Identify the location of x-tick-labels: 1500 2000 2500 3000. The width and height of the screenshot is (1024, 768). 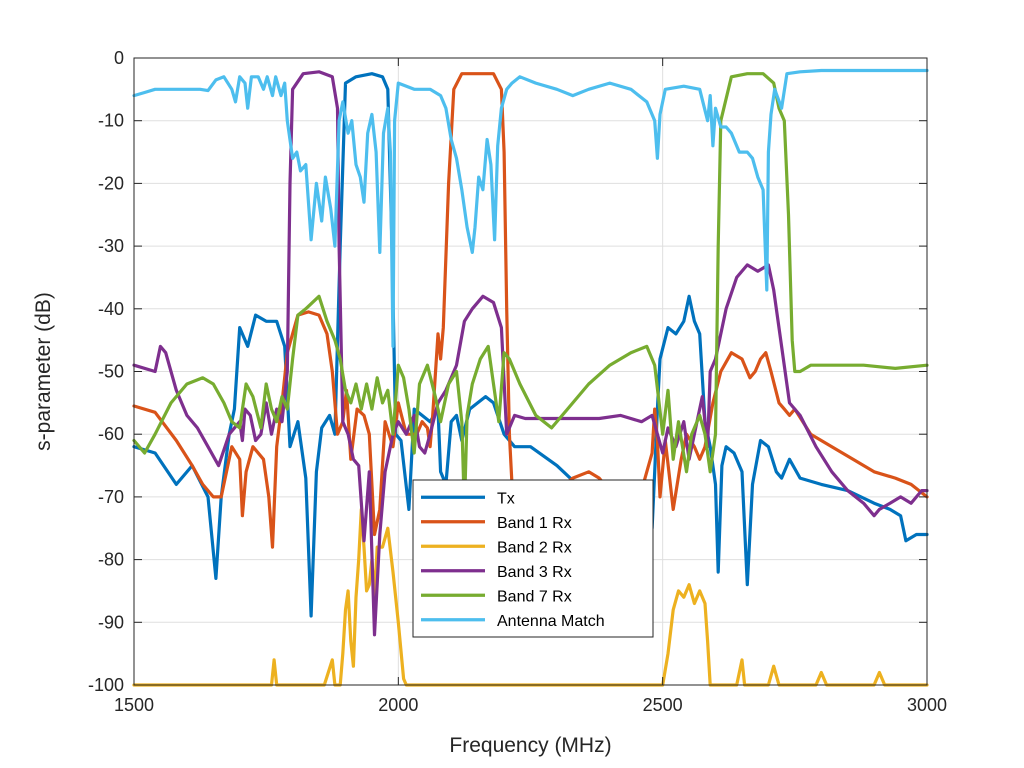
(530, 705).